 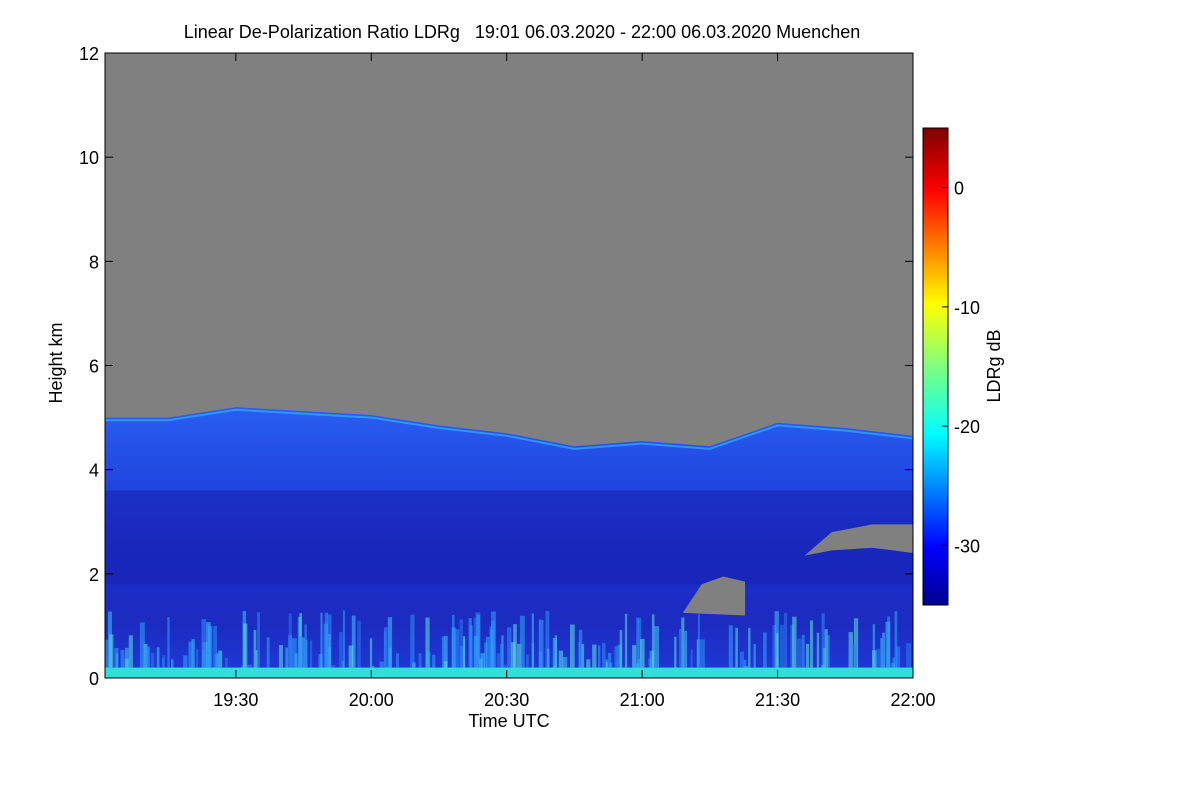 I want to click on x-axis-label: Time UTC, so click(x=508, y=721).